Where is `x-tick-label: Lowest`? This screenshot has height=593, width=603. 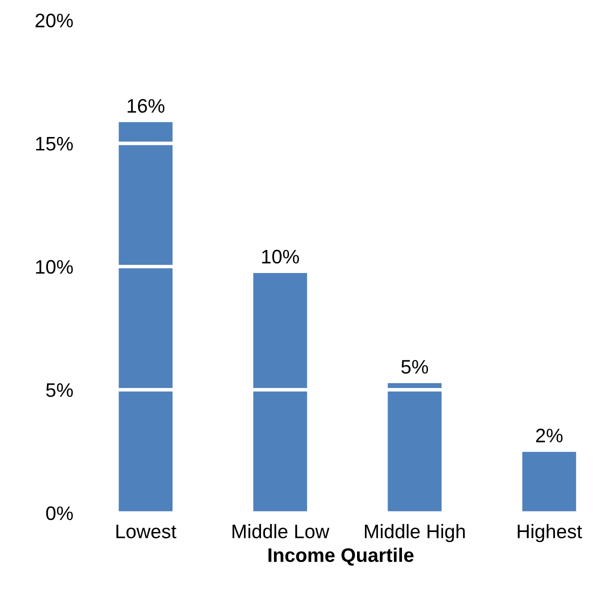 x-tick-label: Lowest is located at coordinates (146, 531).